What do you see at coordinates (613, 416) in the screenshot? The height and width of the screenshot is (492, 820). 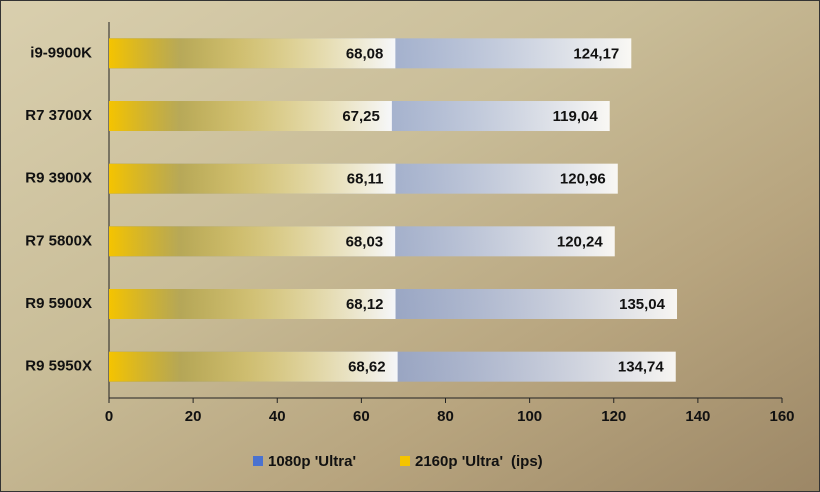 I see `x-tick-label: 120` at bounding box center [613, 416].